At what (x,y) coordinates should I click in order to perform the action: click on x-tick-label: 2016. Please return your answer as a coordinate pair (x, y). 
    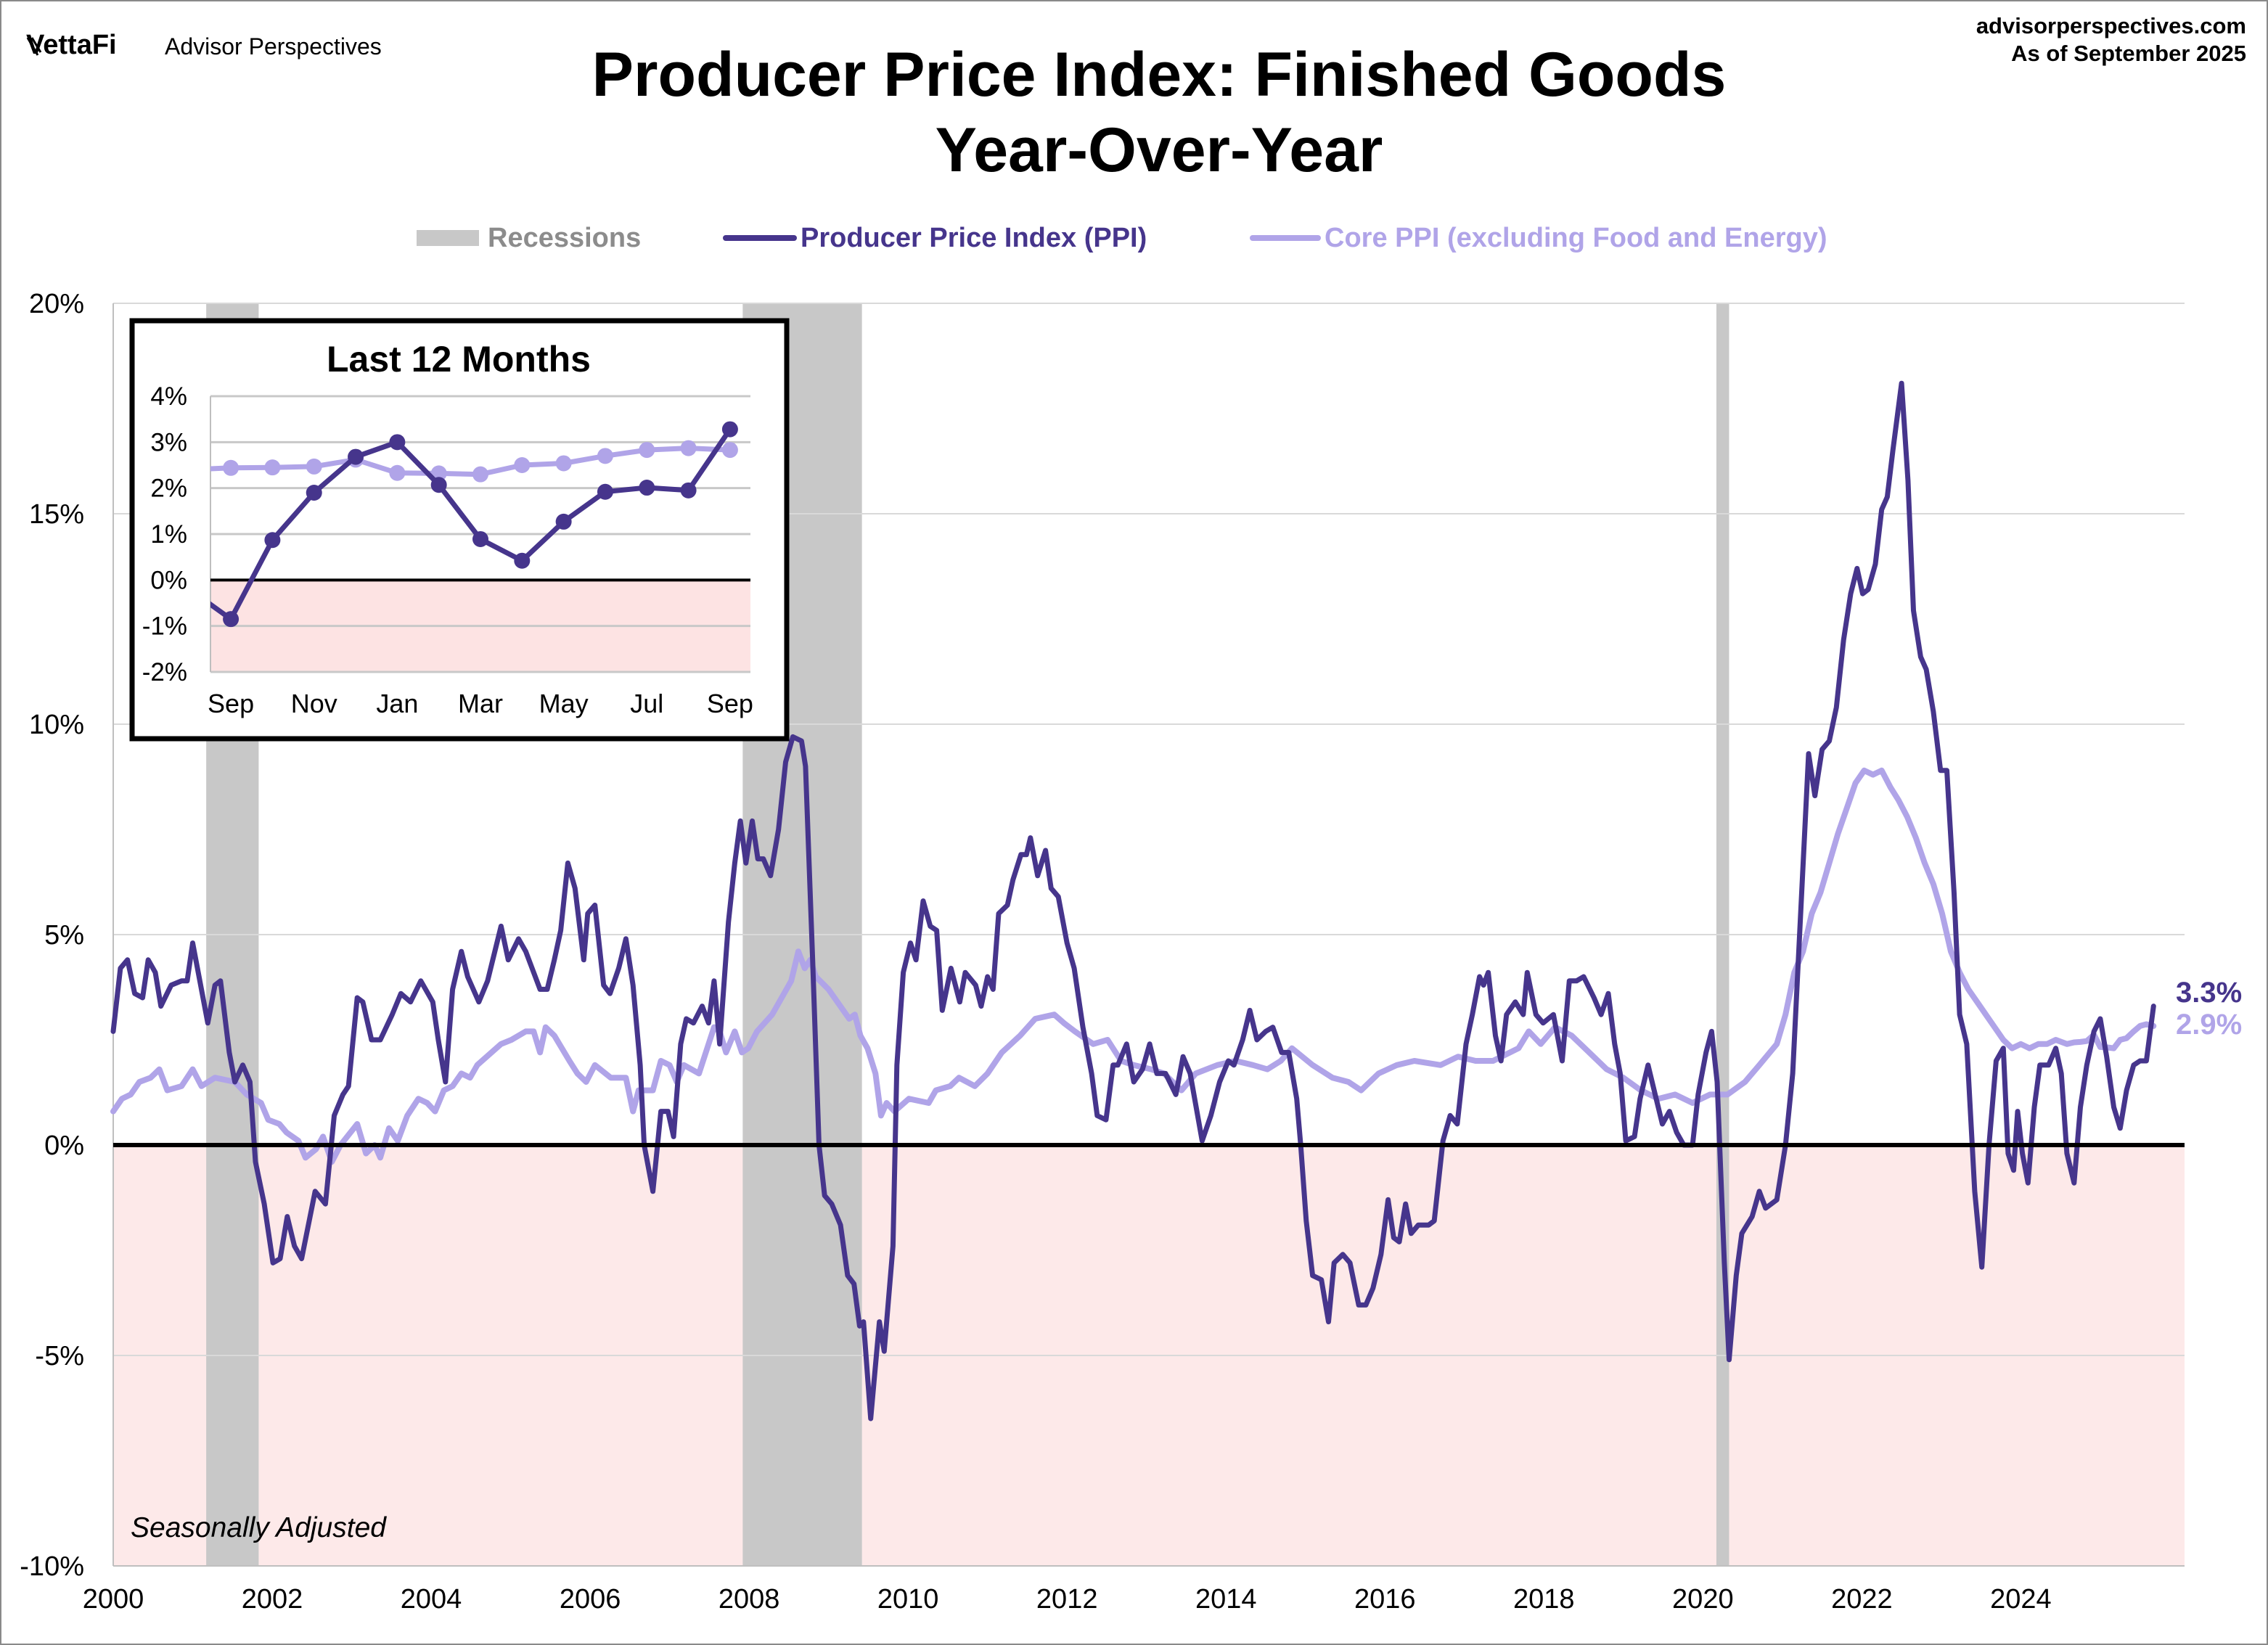
    Looking at the image, I should click on (1385, 1599).